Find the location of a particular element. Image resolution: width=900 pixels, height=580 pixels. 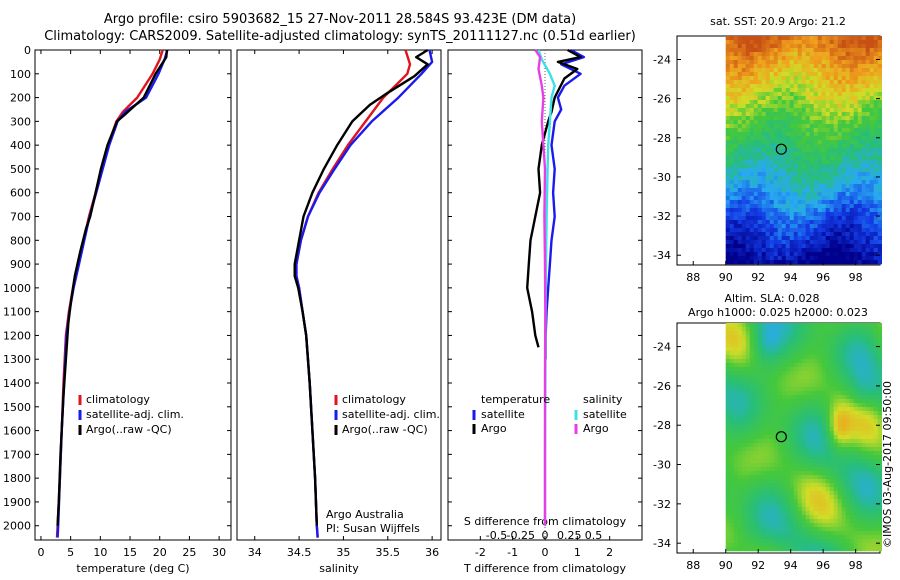

y-tick-label: 1600 is located at coordinates (17, 431).